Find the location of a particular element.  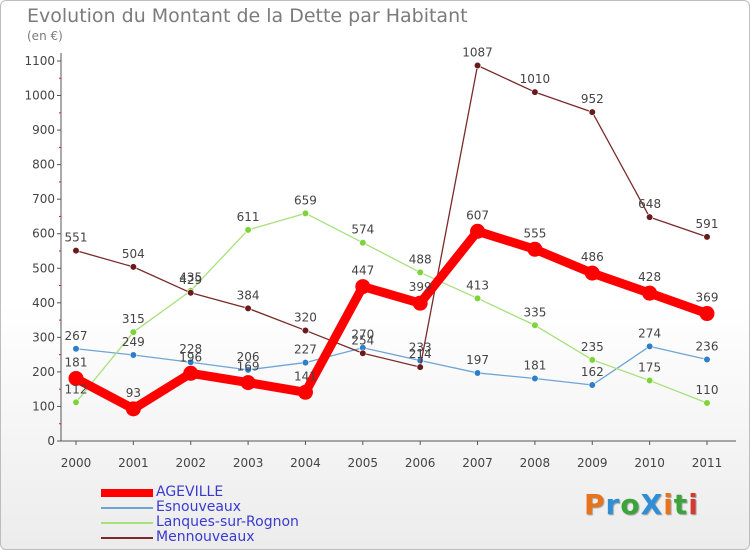

data-label: 399 is located at coordinates (420, 287).